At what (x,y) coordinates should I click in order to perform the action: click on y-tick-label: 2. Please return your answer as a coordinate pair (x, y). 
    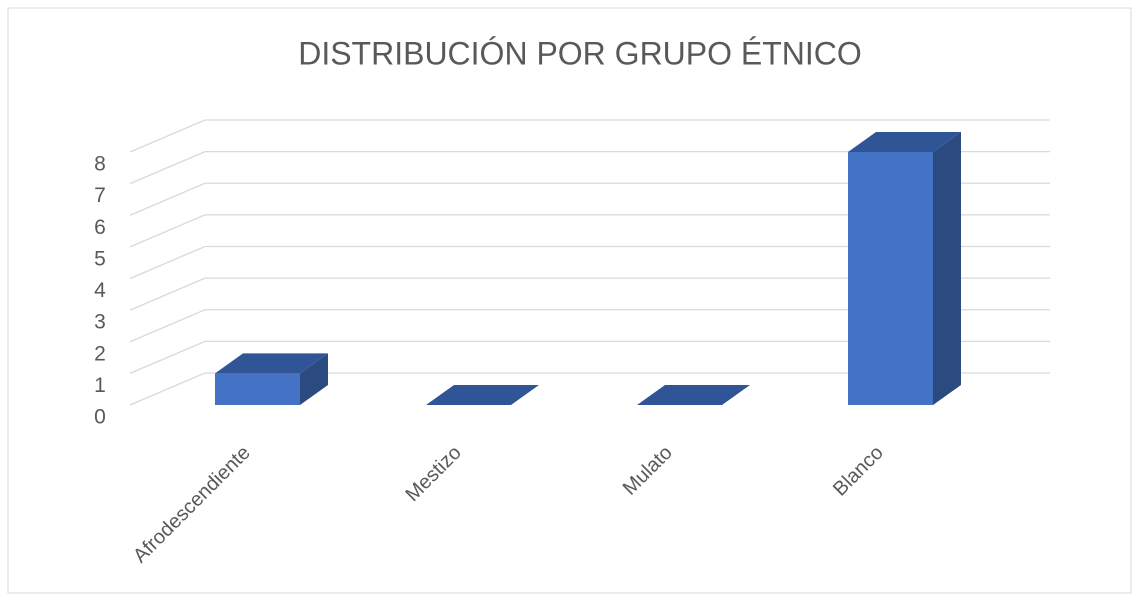
    Looking at the image, I should click on (100, 353).